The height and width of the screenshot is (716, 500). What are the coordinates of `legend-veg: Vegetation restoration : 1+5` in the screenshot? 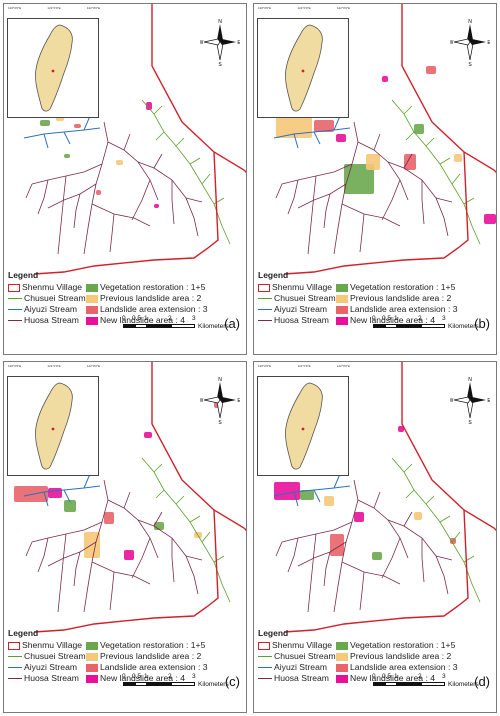 It's located at (395, 645).